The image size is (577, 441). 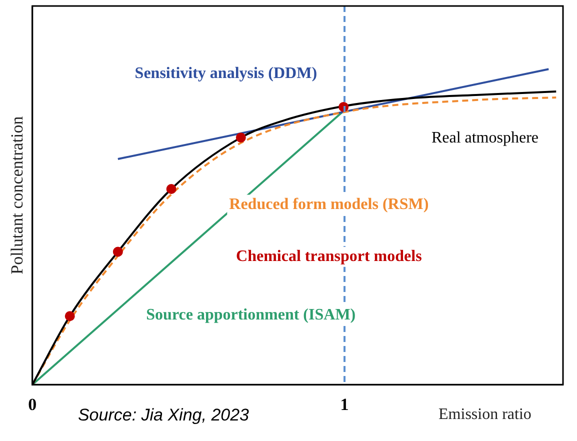 I want to click on series-label: Source apportionment (ISAM), so click(x=251, y=315).